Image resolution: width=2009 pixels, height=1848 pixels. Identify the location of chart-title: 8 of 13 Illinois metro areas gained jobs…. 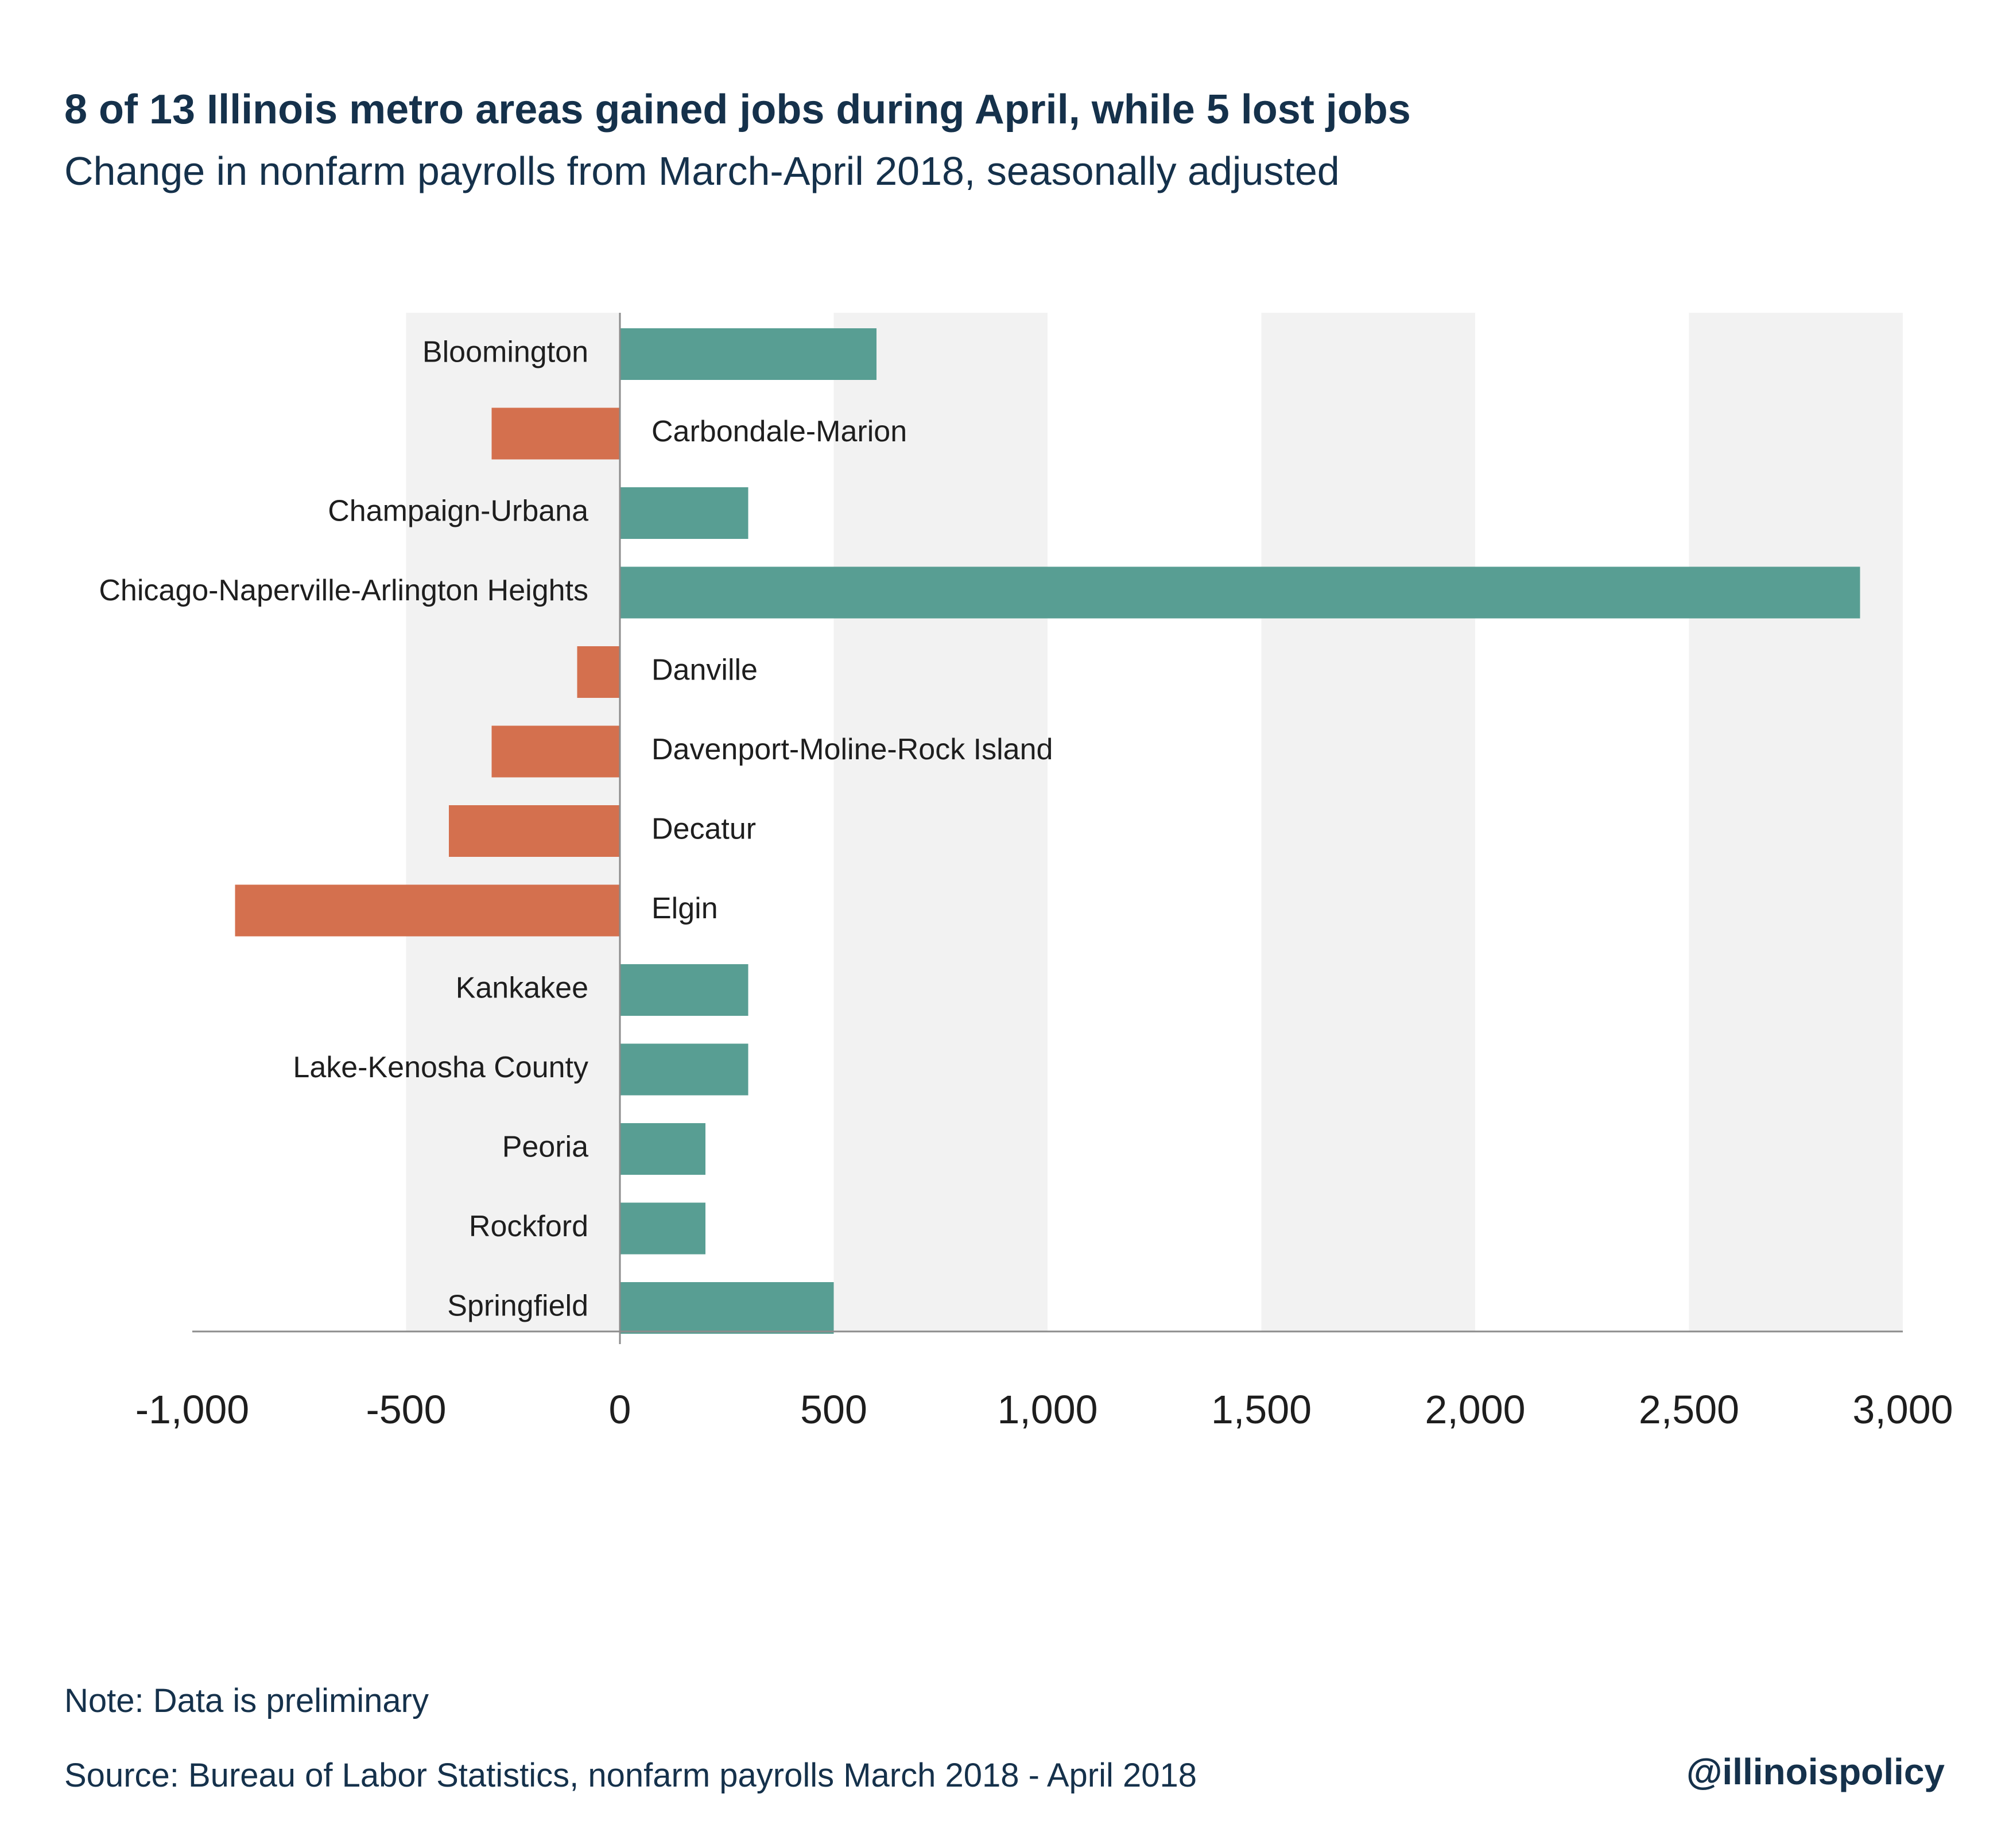
(737, 110).